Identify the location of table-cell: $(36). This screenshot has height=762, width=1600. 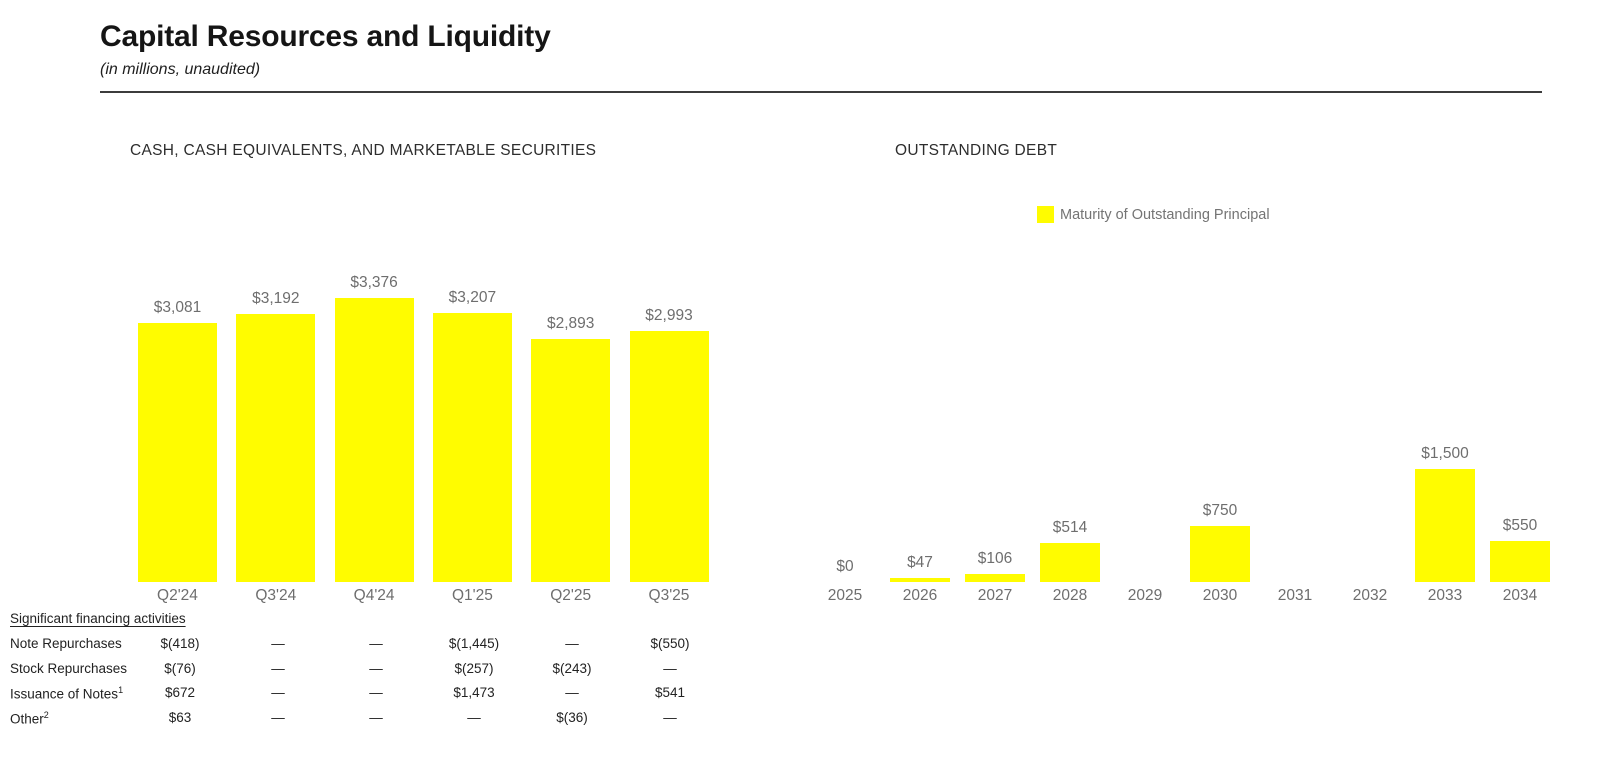
(572, 717).